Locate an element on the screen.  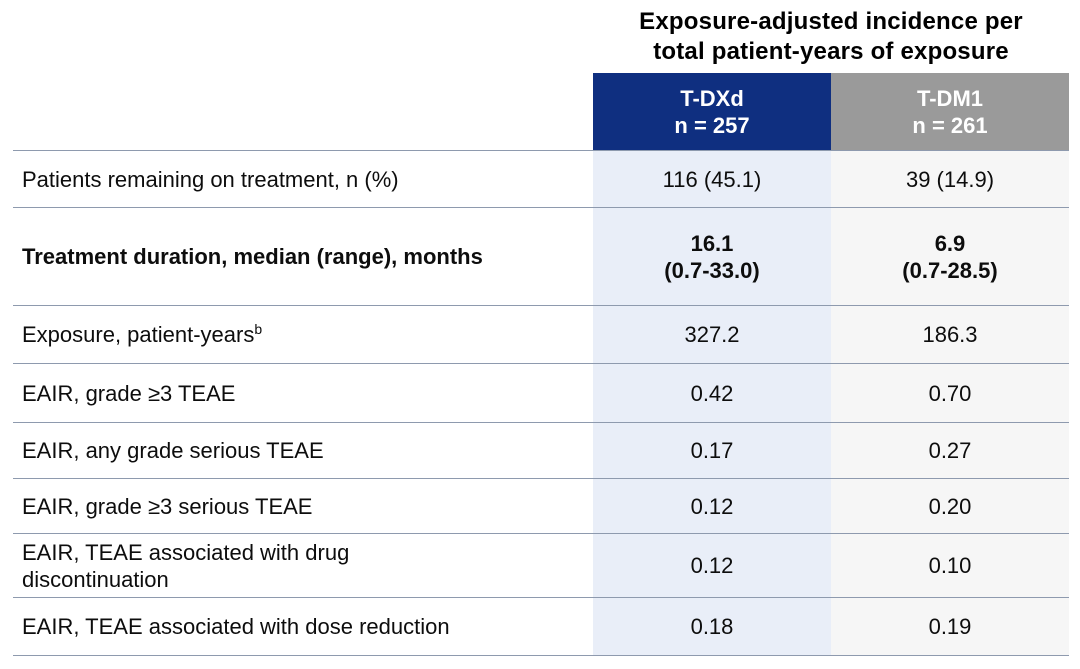
table-header-row: T-DXd n = 257 T-DM1 n = 261 is located at coordinates (541, 111).